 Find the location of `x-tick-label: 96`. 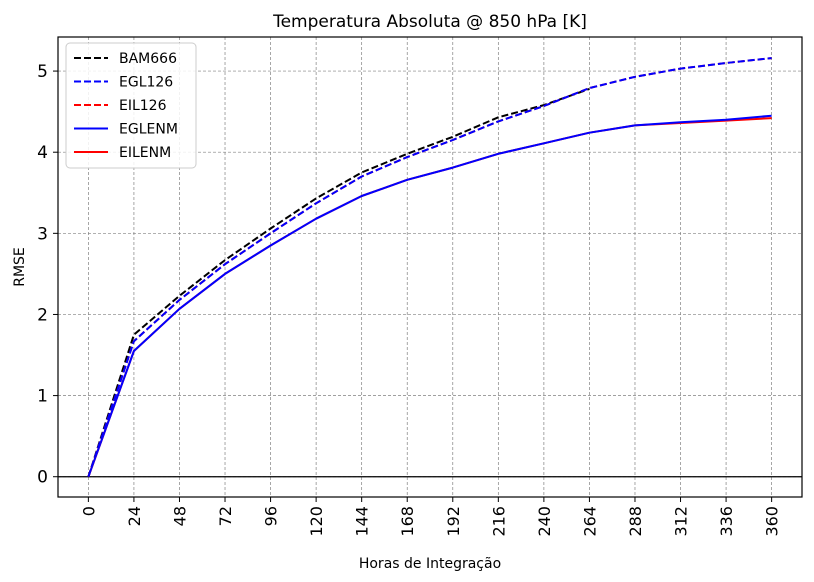

x-tick-label: 96 is located at coordinates (271, 516).